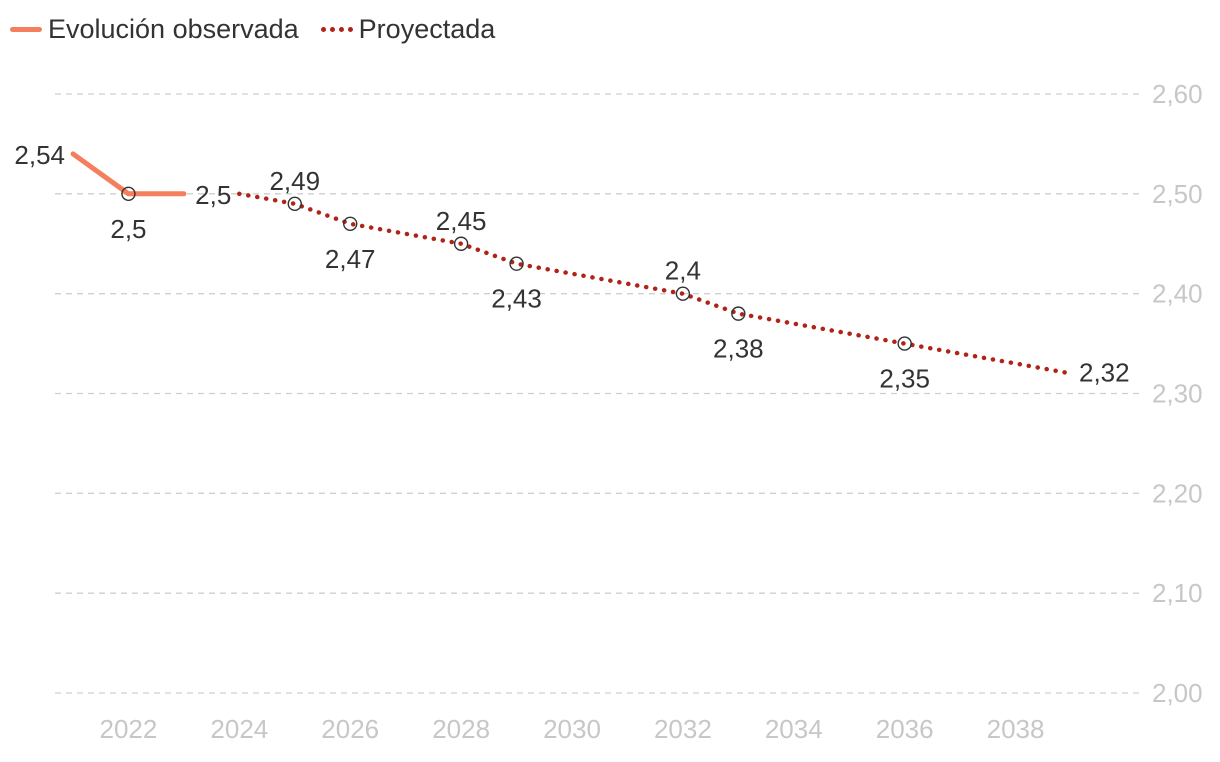 This screenshot has height=762, width=1220. What do you see at coordinates (1177, 693) in the screenshot?
I see `y-tick-label: 2,00` at bounding box center [1177, 693].